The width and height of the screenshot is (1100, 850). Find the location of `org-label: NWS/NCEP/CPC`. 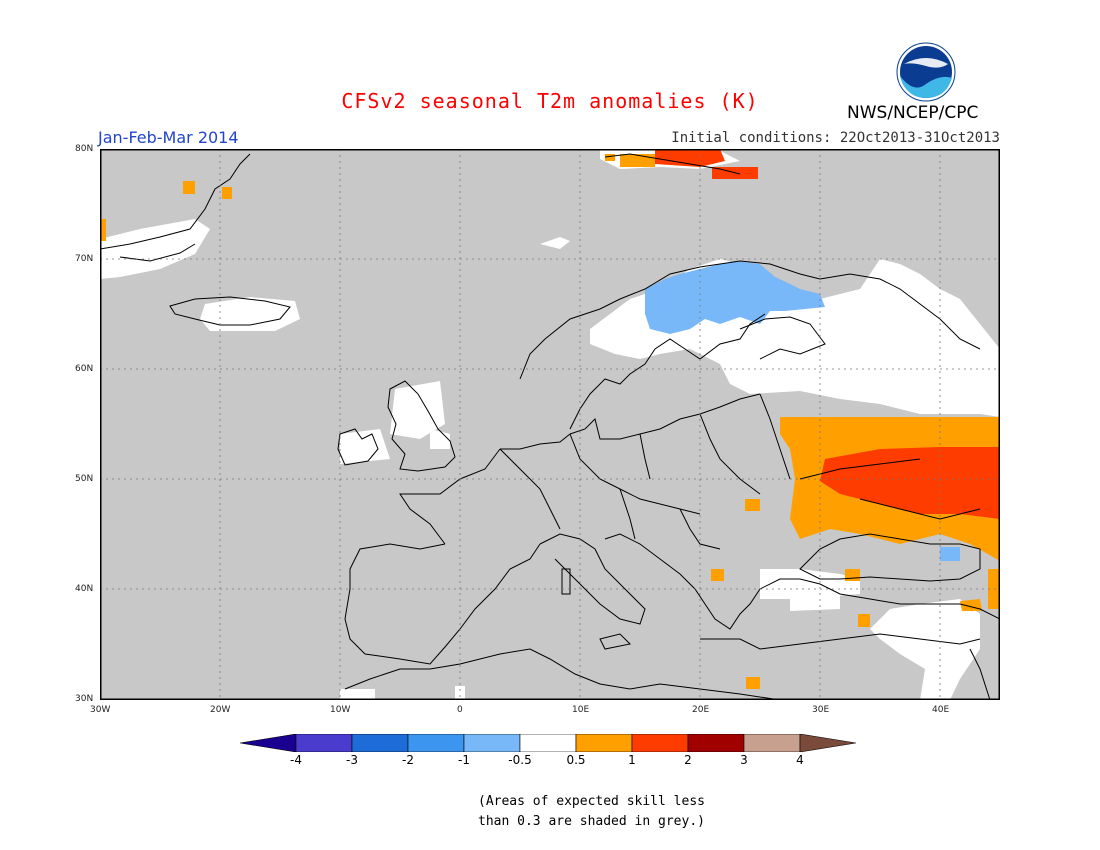

org-label: NWS/NCEP/CPC is located at coordinates (913, 113).